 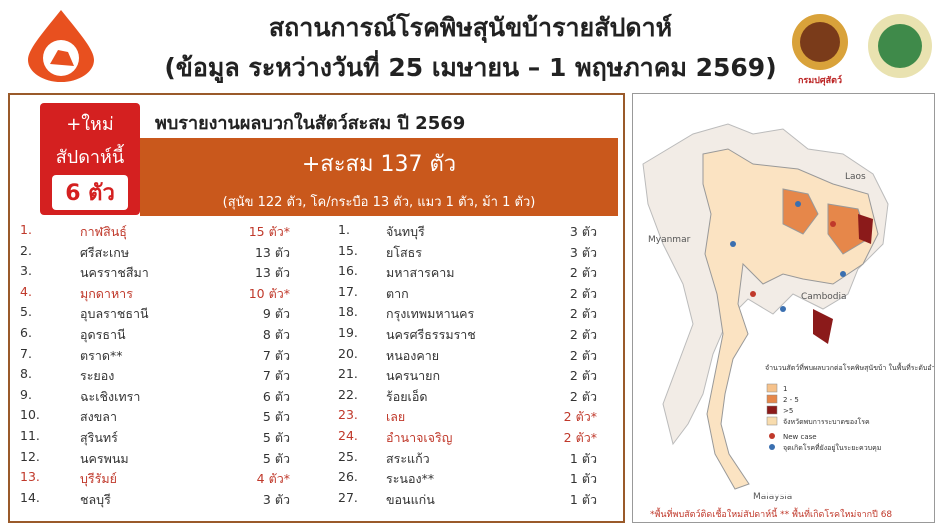 I want to click on badge: +ใหม่ สัปดาห์นี้ 6 ตัว, so click(x=90, y=159).